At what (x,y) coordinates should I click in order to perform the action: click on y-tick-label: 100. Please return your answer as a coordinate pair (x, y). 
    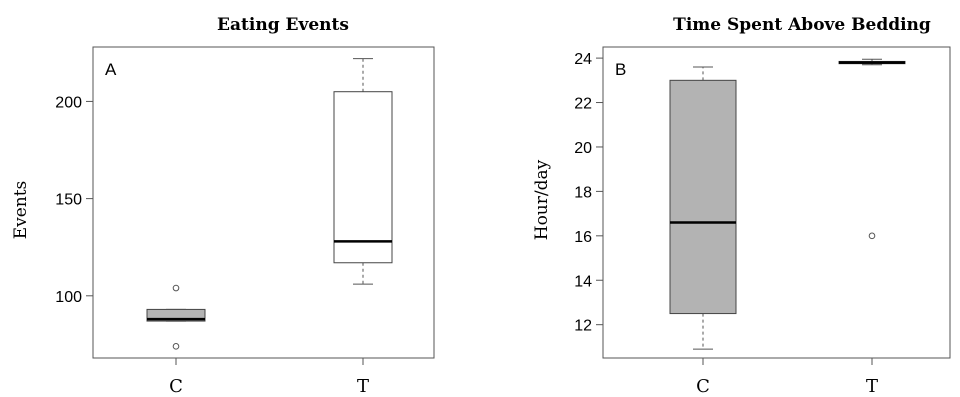
    Looking at the image, I should click on (68, 297).